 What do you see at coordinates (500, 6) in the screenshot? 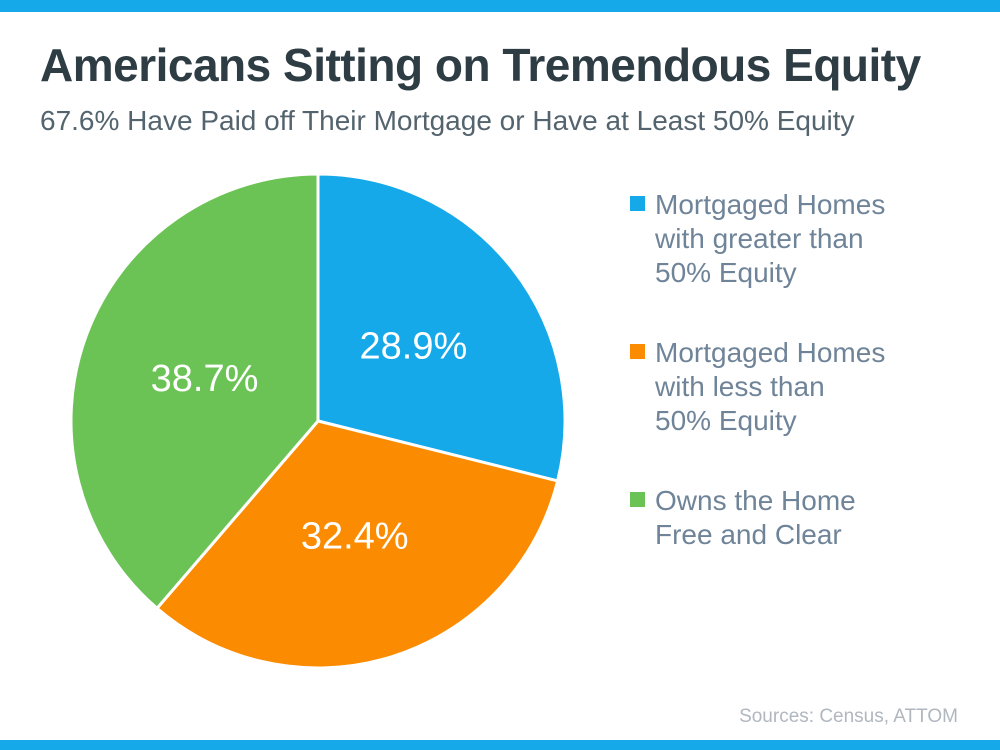
I see `top-accent-bar` at bounding box center [500, 6].